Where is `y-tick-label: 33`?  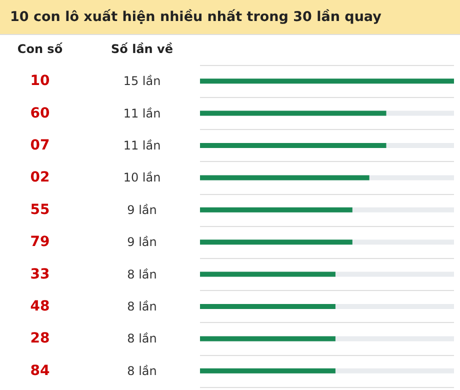 y-tick-label: 33 is located at coordinates (40, 274).